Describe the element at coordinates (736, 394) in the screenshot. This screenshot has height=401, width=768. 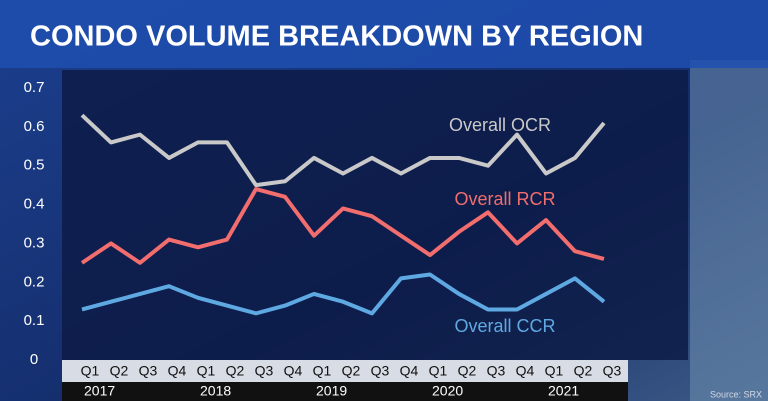
I see `source-note: Source: SRX` at that location.